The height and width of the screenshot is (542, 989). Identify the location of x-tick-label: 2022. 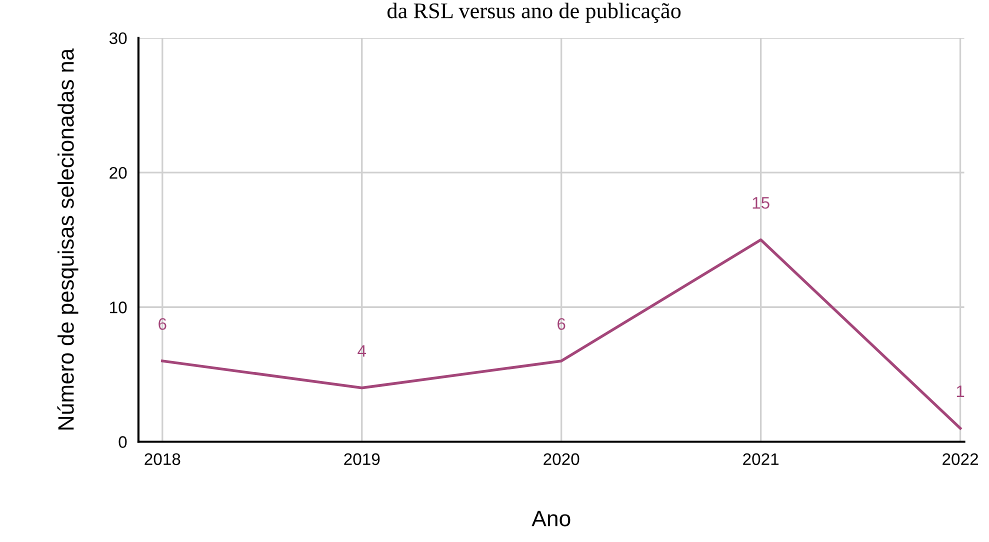
(960, 459).